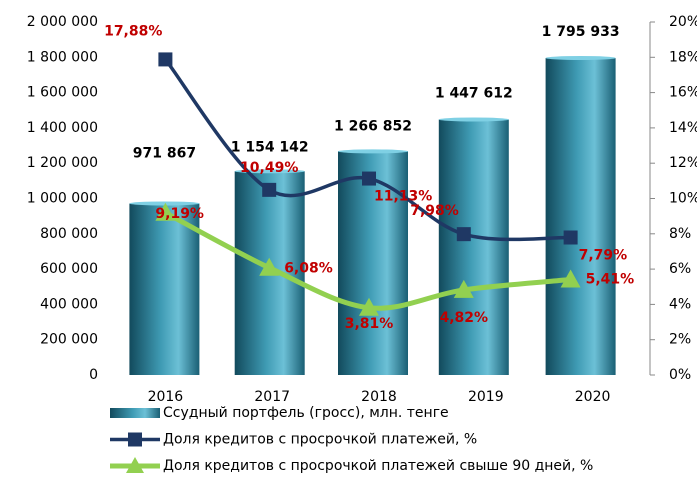  What do you see at coordinates (69, 304) in the screenshot?
I see `y-tick-label: 400 000` at bounding box center [69, 304].